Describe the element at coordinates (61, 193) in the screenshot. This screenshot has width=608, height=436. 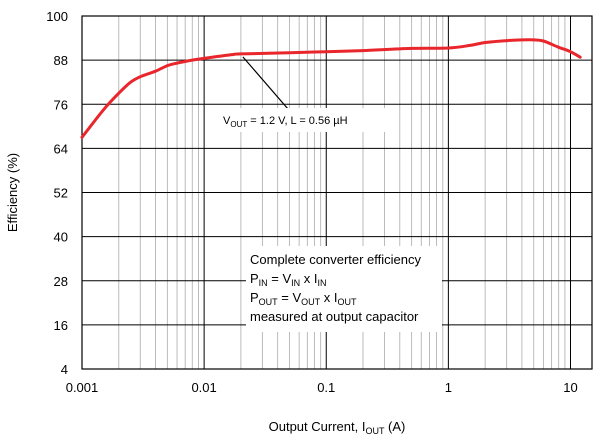
I see `y-tick-label: 52` at that location.